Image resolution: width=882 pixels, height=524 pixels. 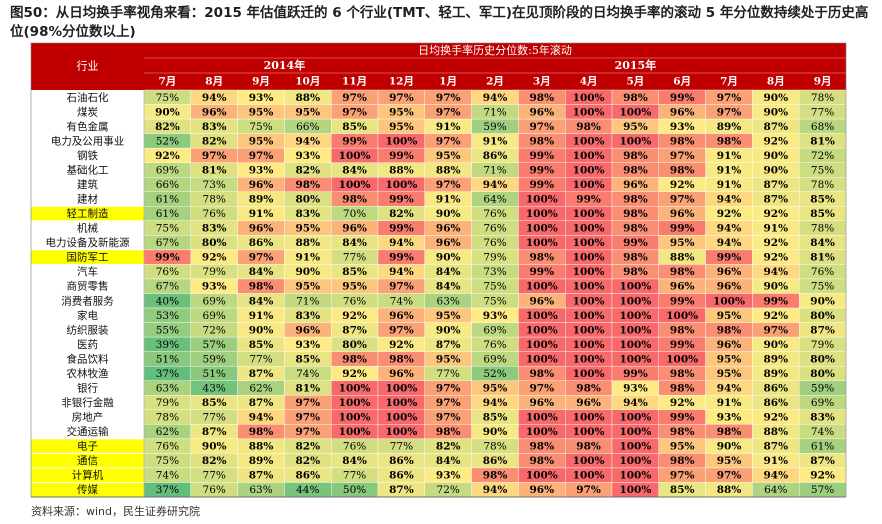 I want to click on row-label: 银行, so click(x=87, y=387).